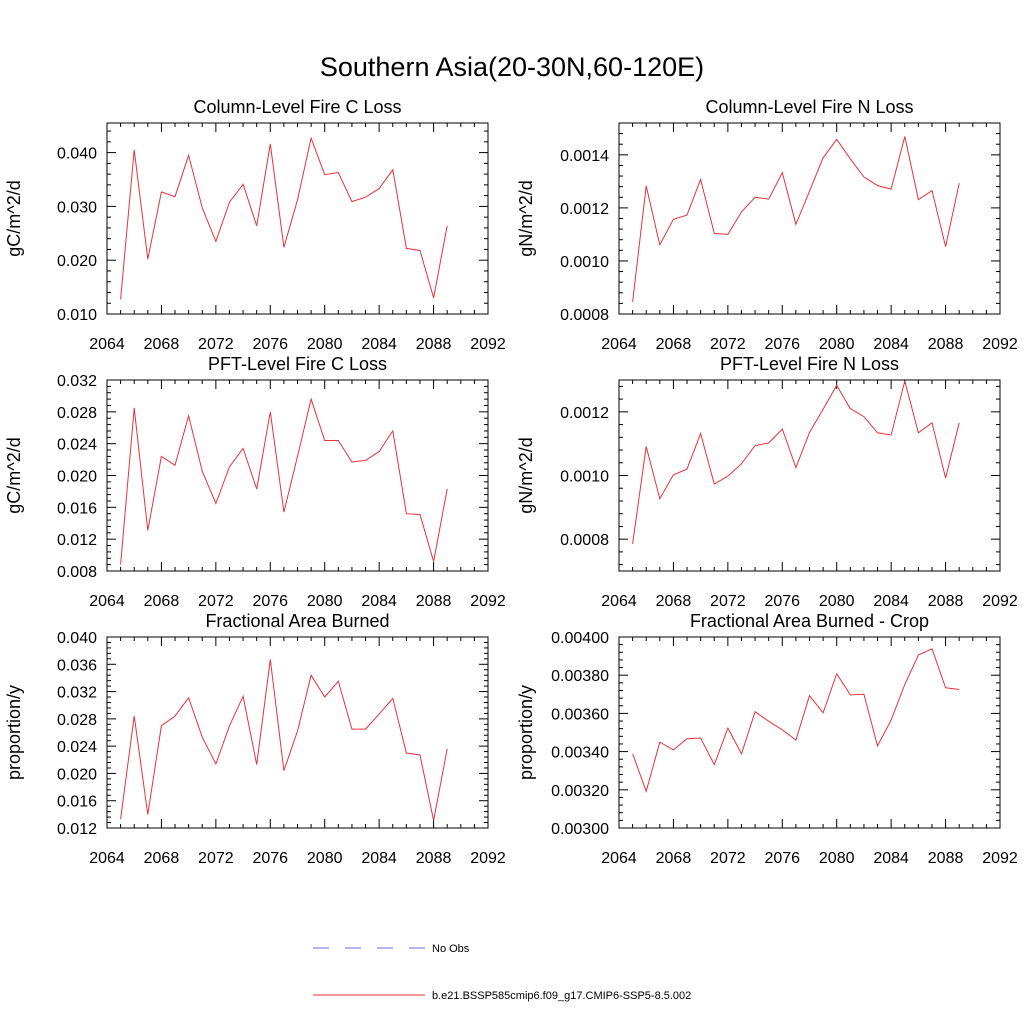  I want to click on y-tick-label: 0.00380, so click(580, 676).